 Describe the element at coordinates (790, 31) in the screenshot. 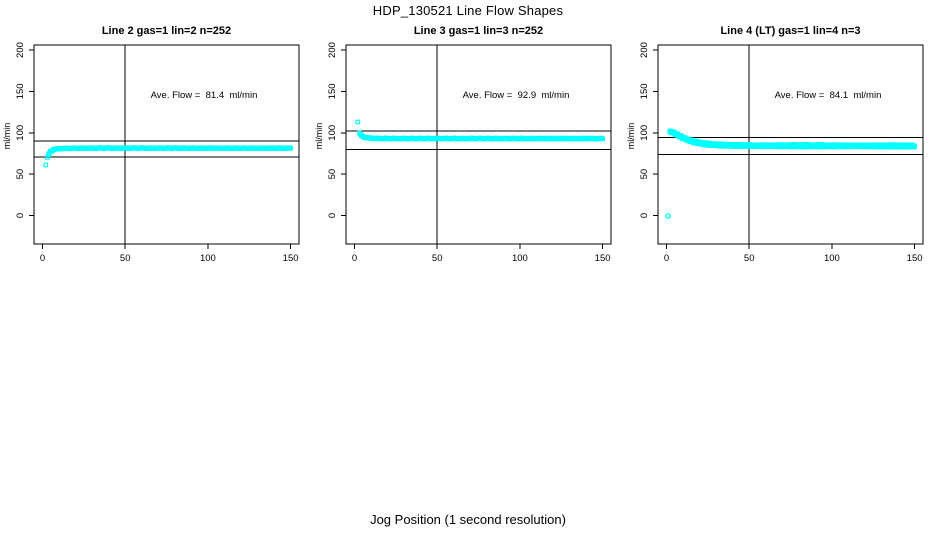

I see `subplot-title: Line 4 (LT) gas=1 lin=4 n=3` at that location.